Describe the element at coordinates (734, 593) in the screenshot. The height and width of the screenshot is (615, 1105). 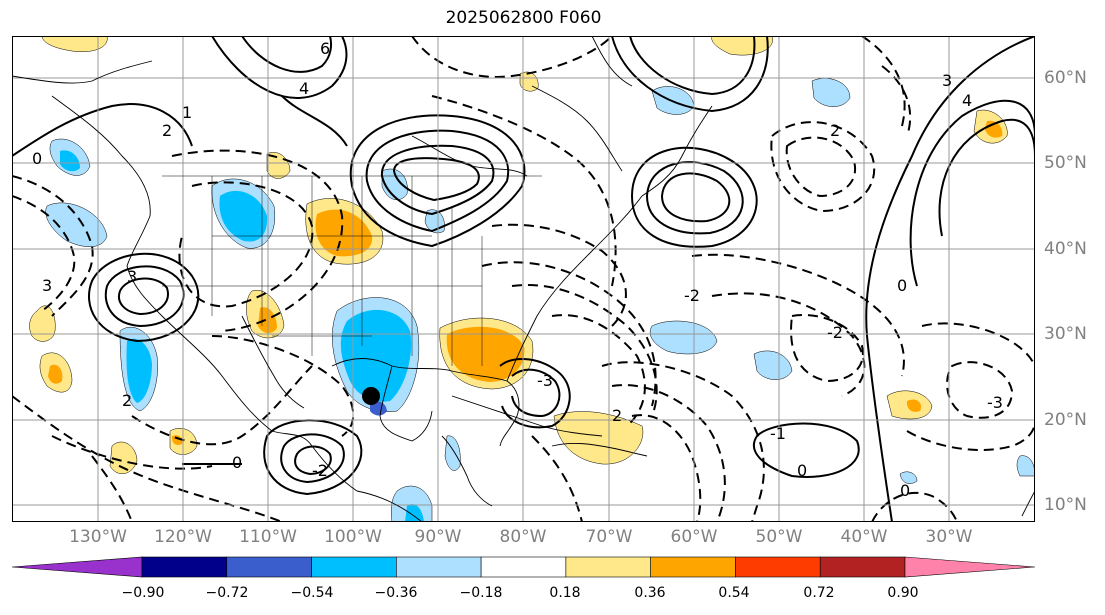
I see `colorbar-tick: 0.54` at that location.